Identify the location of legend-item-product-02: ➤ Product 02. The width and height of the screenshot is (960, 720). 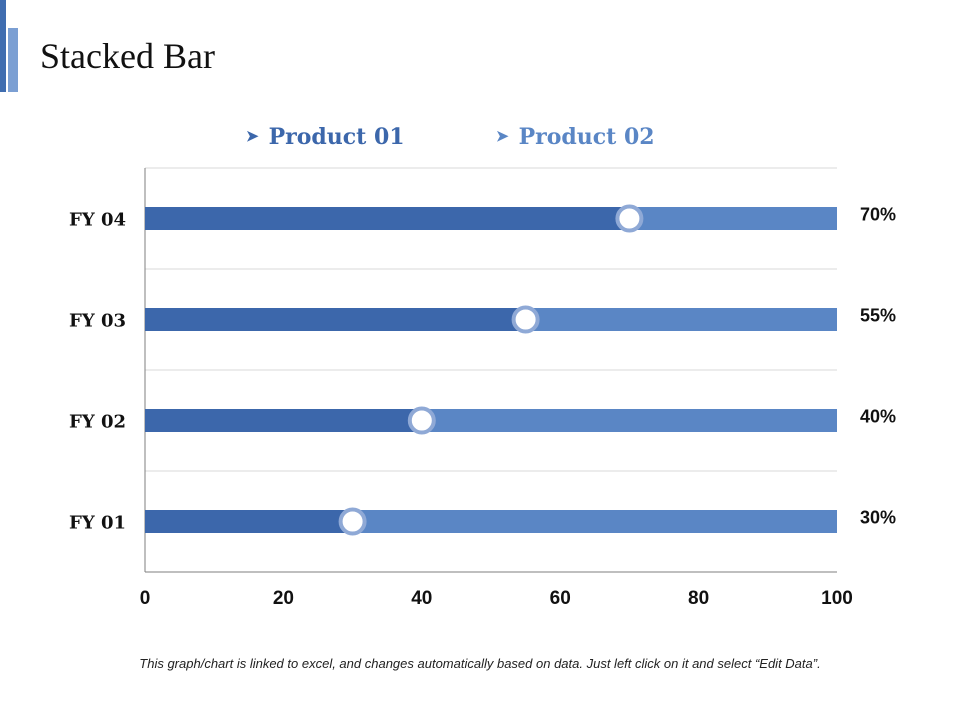
(575, 138).